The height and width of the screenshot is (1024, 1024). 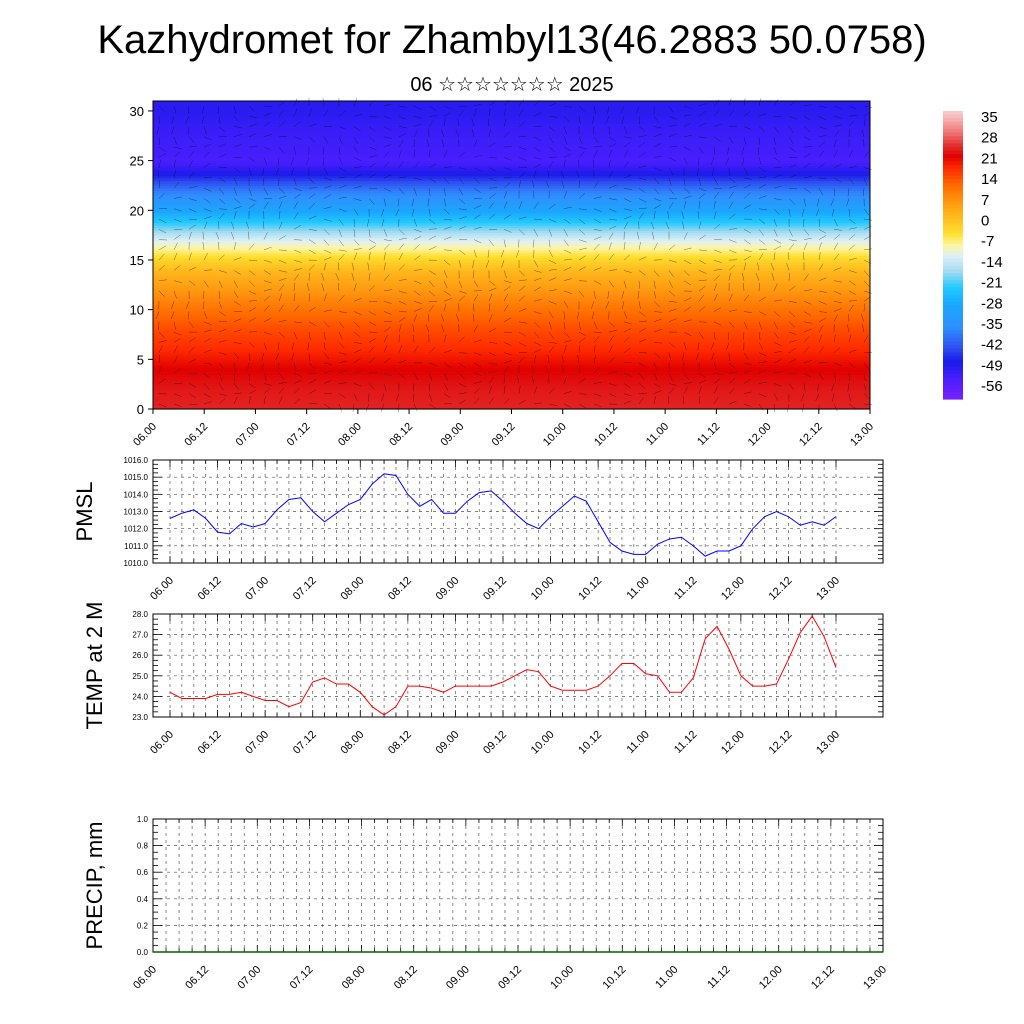 I want to click on colorbar-label: -7, so click(x=987, y=241).